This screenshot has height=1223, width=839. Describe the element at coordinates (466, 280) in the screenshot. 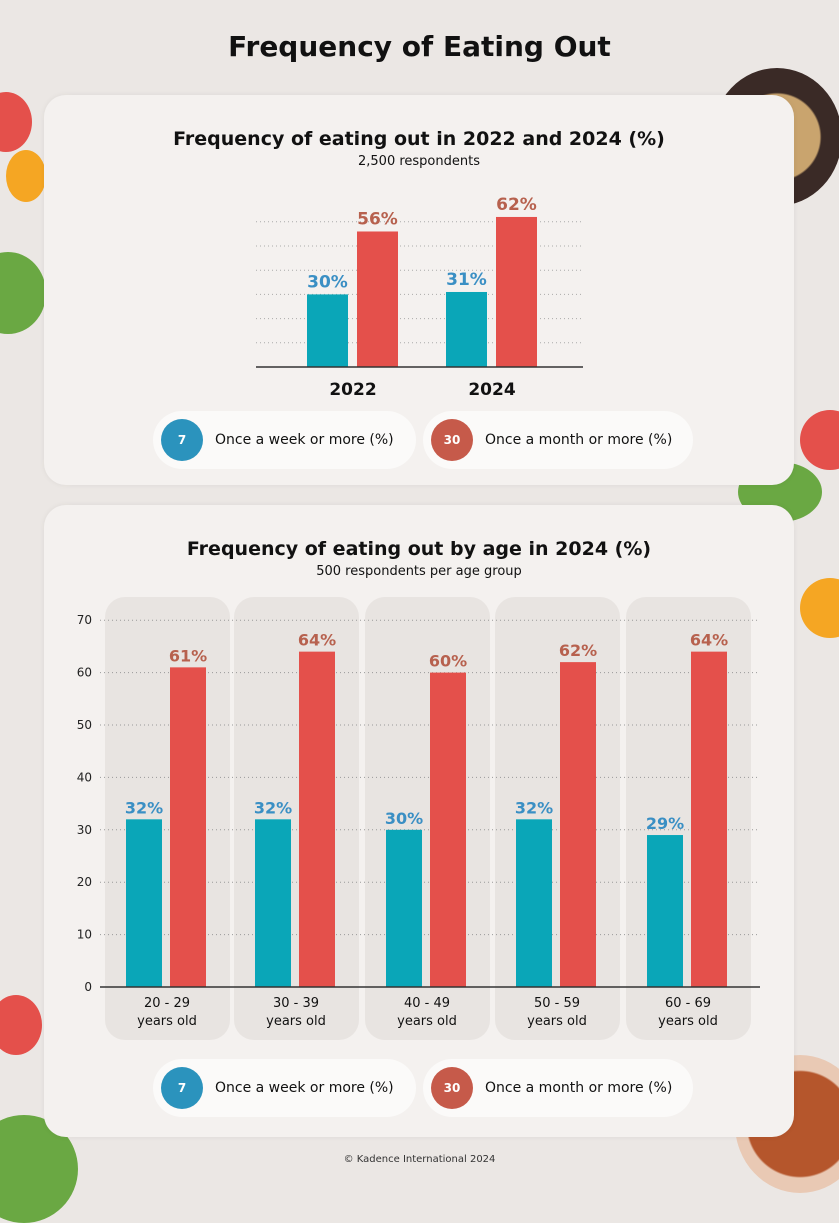

I see `data-label: 31%` at that location.